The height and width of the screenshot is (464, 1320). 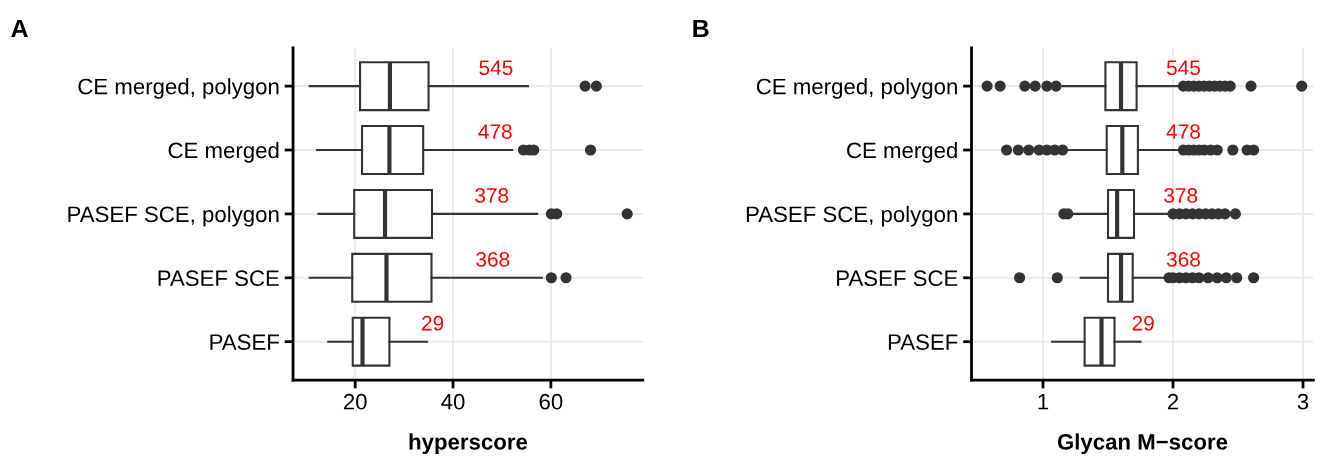 I want to click on x-tick-label: 1, so click(x=1043, y=402).